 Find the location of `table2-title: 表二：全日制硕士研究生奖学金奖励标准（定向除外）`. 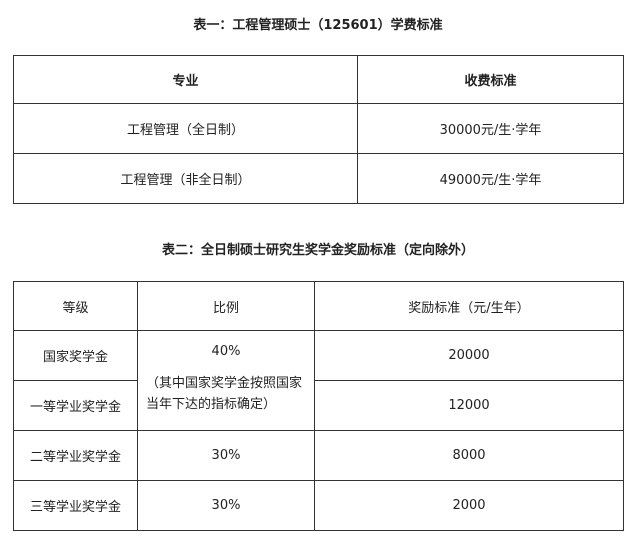

table2-title: 表二：全日制硕士研究生奖学金奖励标准（定向除外） is located at coordinates (317, 250).